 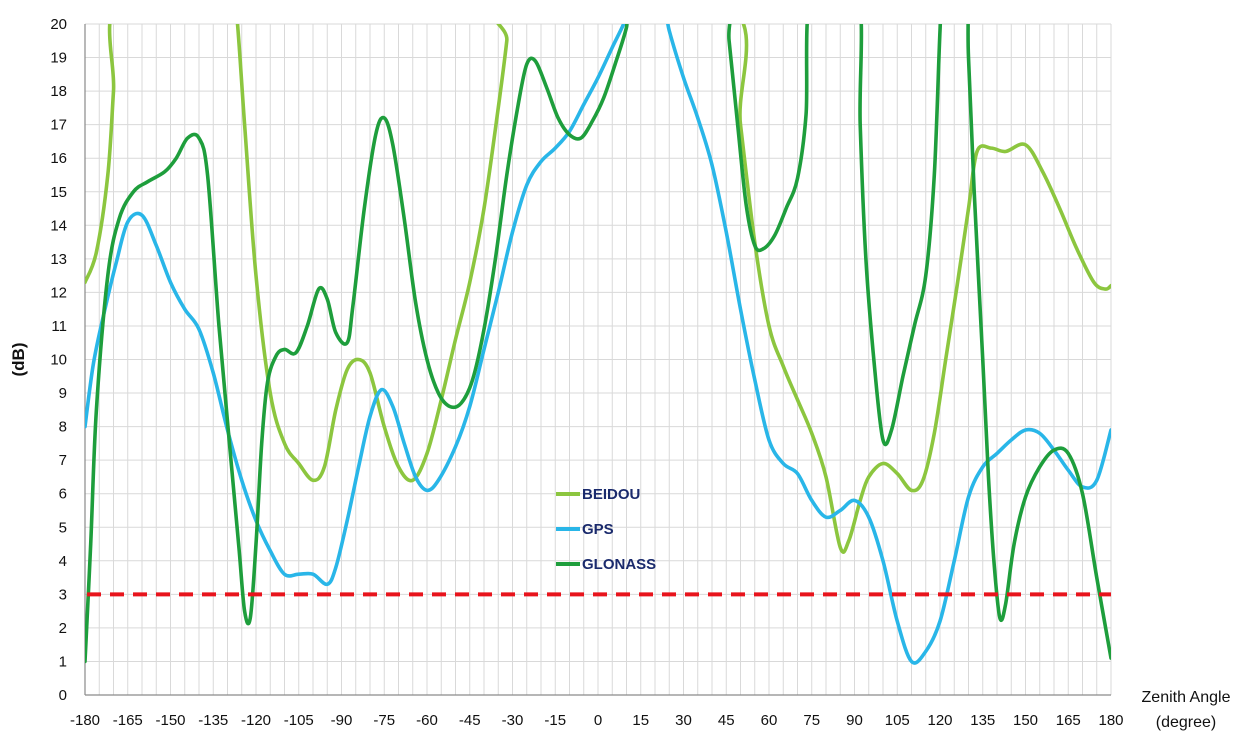 What do you see at coordinates (85, 720) in the screenshot?
I see `x-tick-label: -180` at bounding box center [85, 720].